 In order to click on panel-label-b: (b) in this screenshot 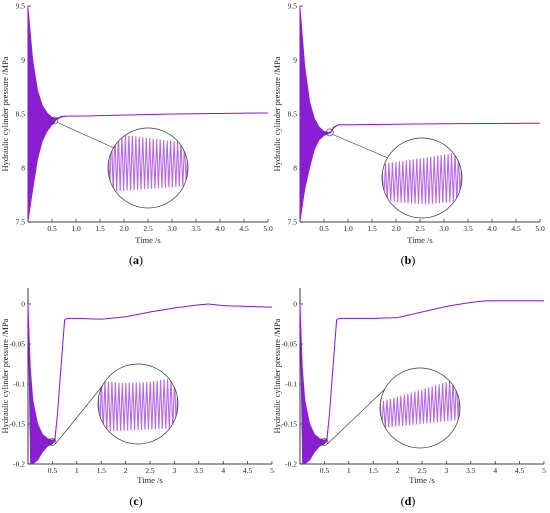, I will do `click(408, 260)`.